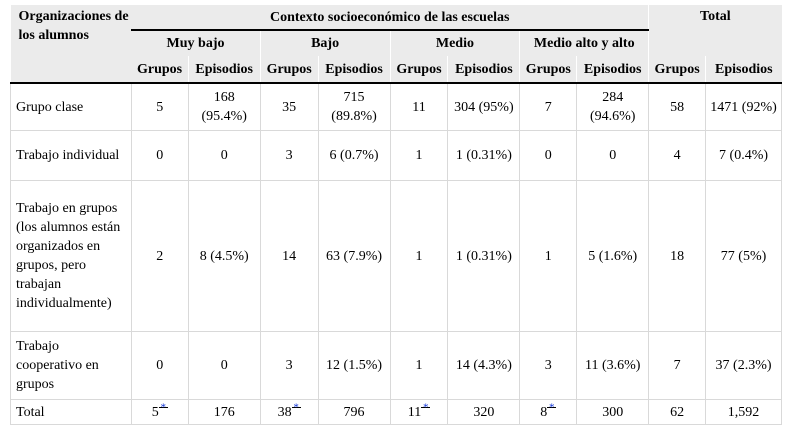  I want to click on groups-cell: 35, so click(289, 106).